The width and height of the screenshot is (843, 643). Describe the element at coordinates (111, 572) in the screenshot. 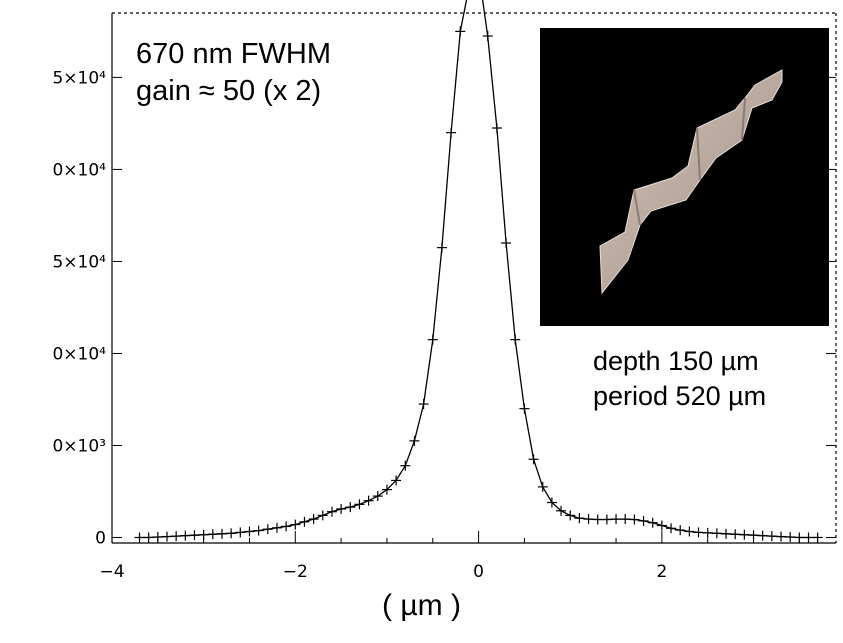

I see `x-tick-label: −4` at that location.